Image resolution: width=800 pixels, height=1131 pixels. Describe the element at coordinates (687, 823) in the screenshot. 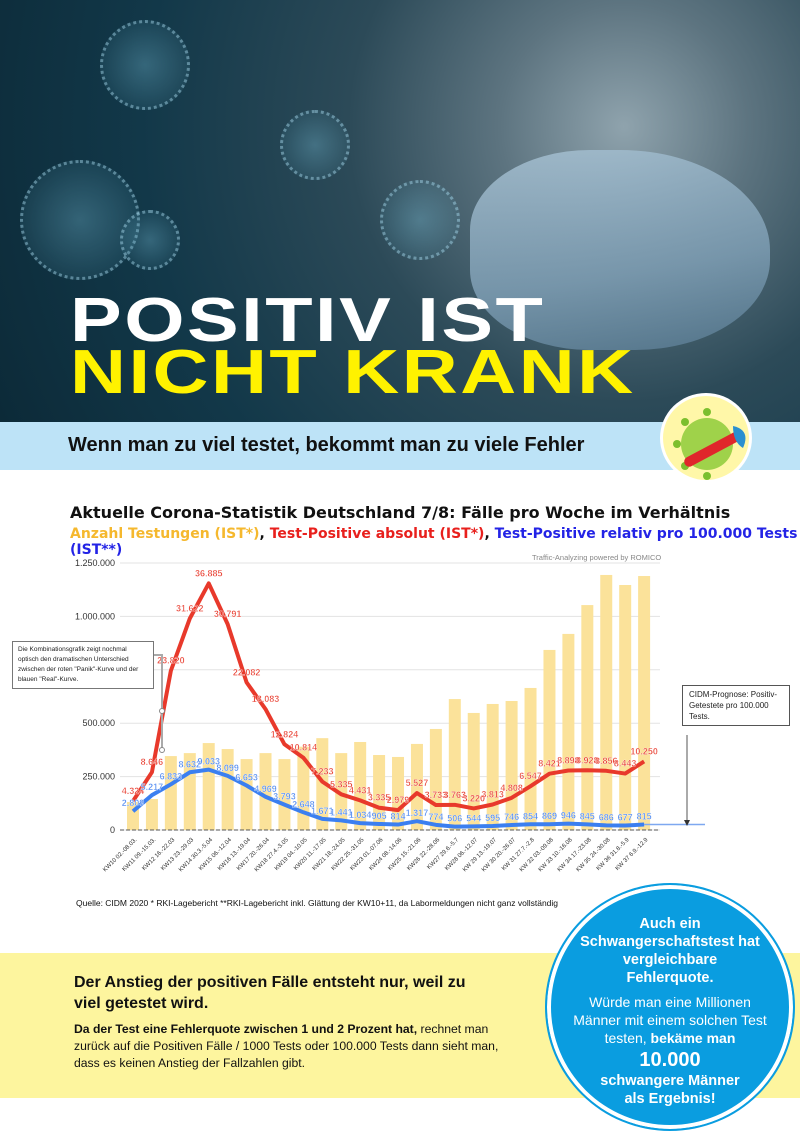

I see `arrow-head-icon` at that location.